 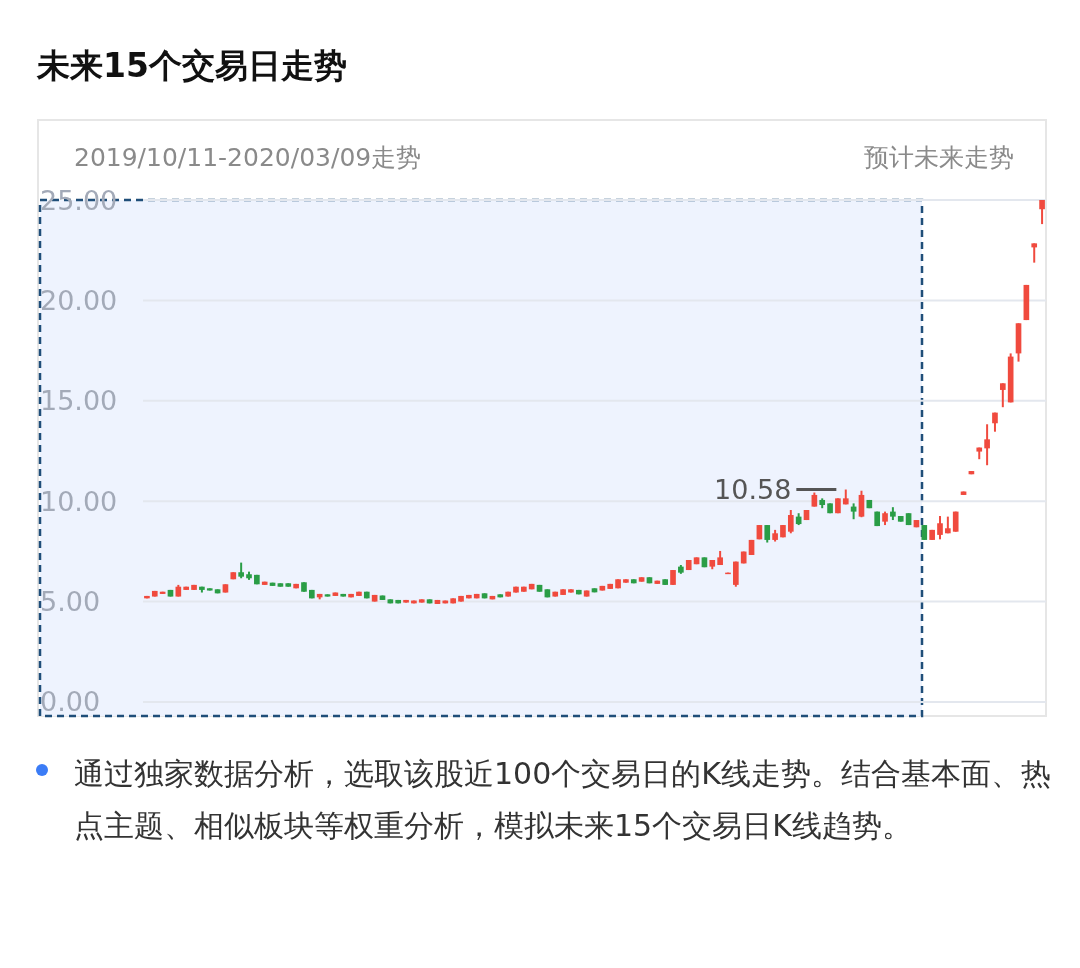 I want to click on y-tick-label: 15.00, so click(x=79, y=401).